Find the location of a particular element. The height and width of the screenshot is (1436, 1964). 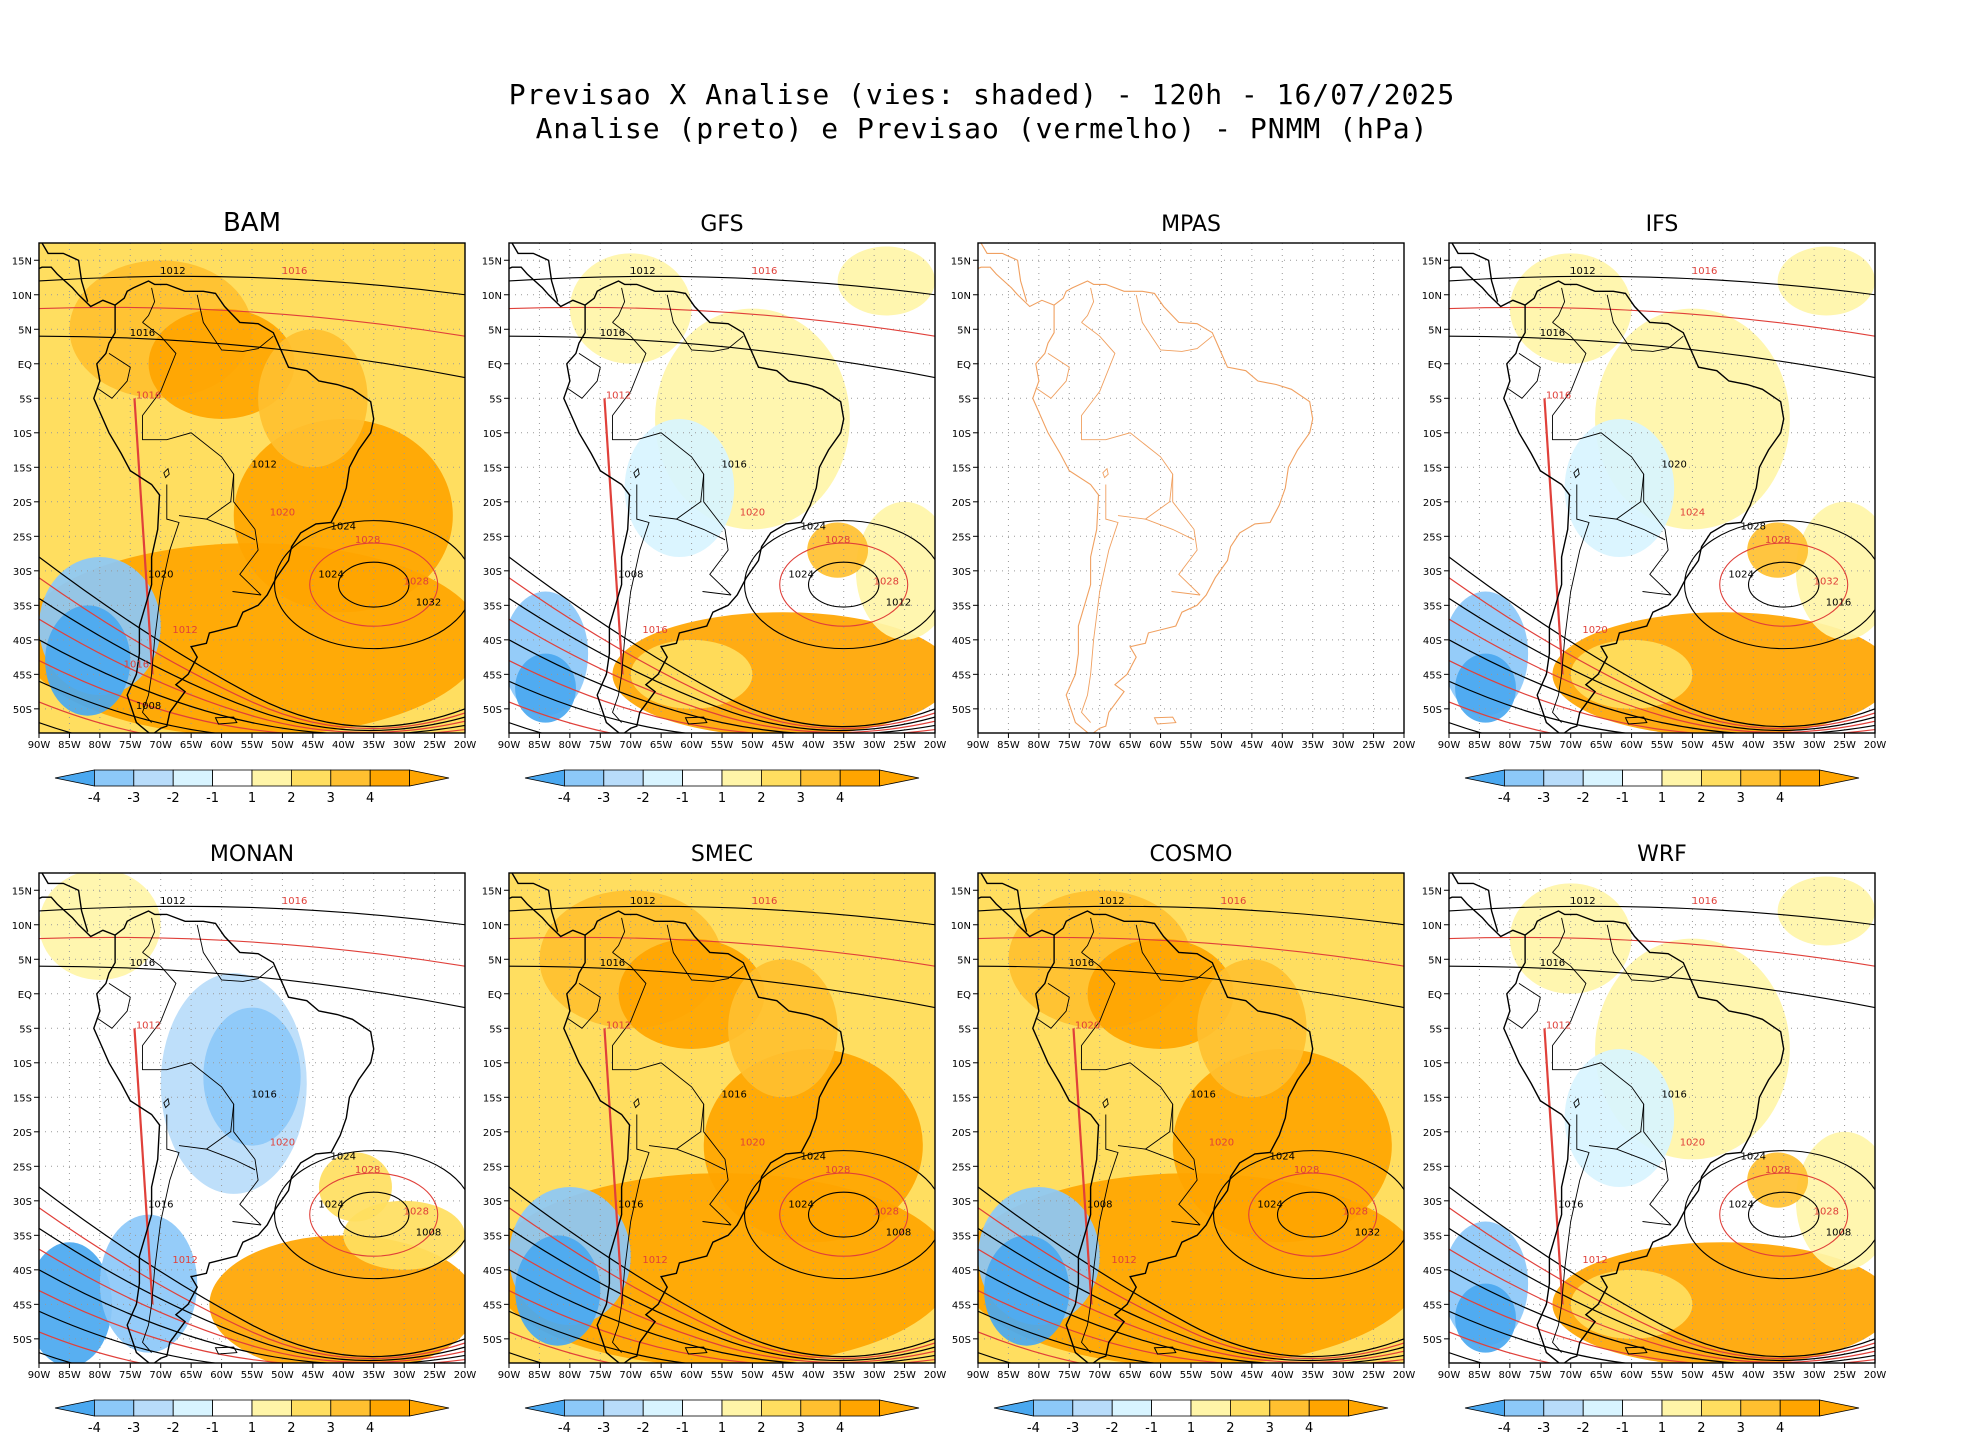

lat-tick-label: 35S is located at coordinates (1432, 606).